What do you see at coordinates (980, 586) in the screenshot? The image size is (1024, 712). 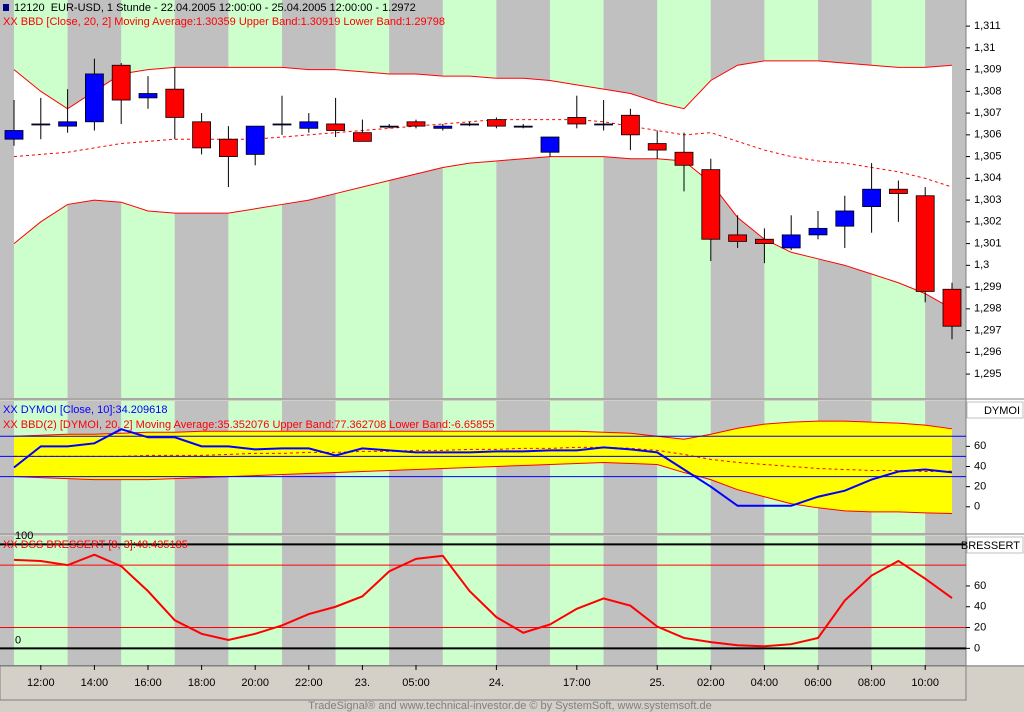 I see `y-tick-label: 60` at bounding box center [980, 586].